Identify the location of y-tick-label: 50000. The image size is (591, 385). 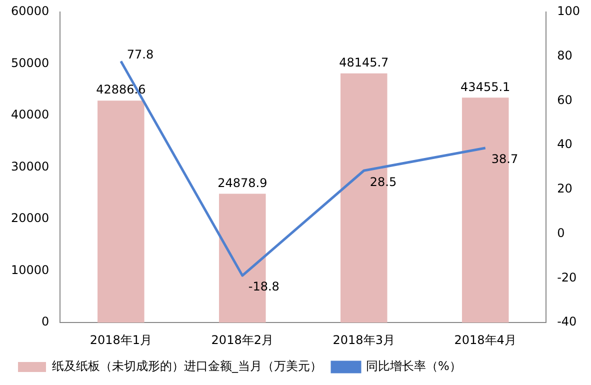
(30, 63).